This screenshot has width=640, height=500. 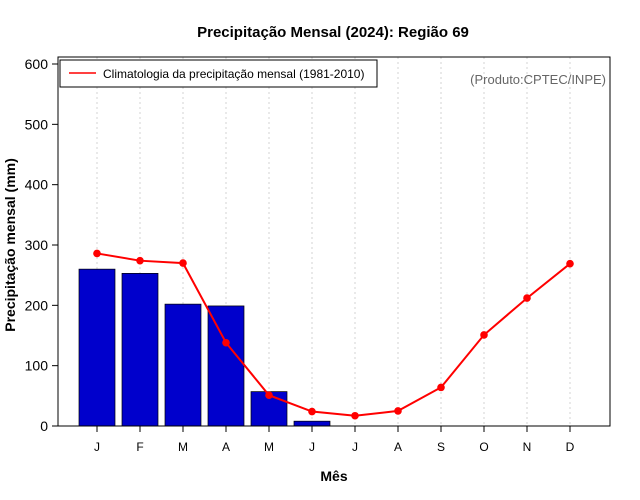 I want to click on x-tick-label: O, so click(x=483, y=447).